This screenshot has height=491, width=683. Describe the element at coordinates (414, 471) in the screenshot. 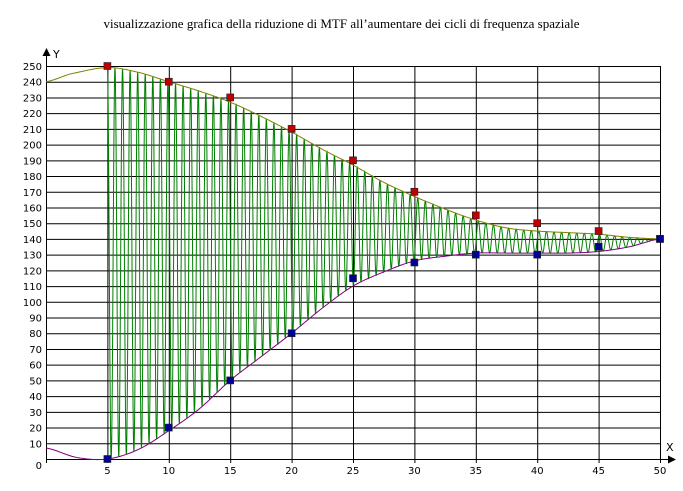

I see `x-tick-label: 30` at that location.